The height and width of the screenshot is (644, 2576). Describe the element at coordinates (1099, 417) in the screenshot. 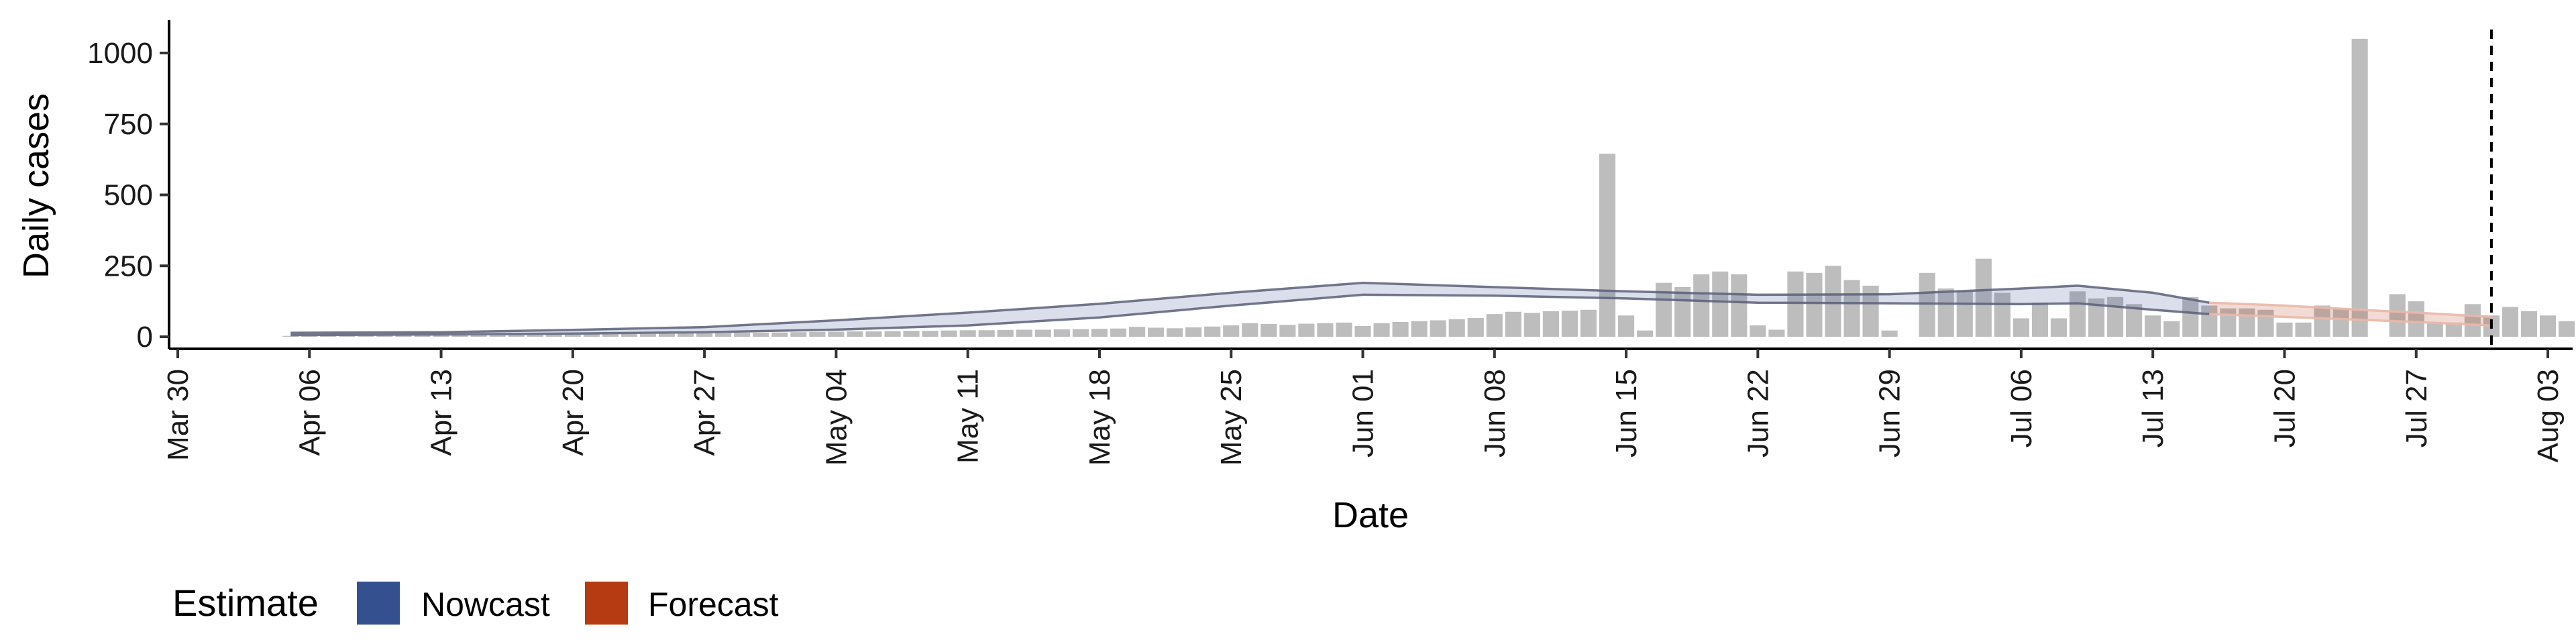

I see `x-tick-label: May 18` at that location.